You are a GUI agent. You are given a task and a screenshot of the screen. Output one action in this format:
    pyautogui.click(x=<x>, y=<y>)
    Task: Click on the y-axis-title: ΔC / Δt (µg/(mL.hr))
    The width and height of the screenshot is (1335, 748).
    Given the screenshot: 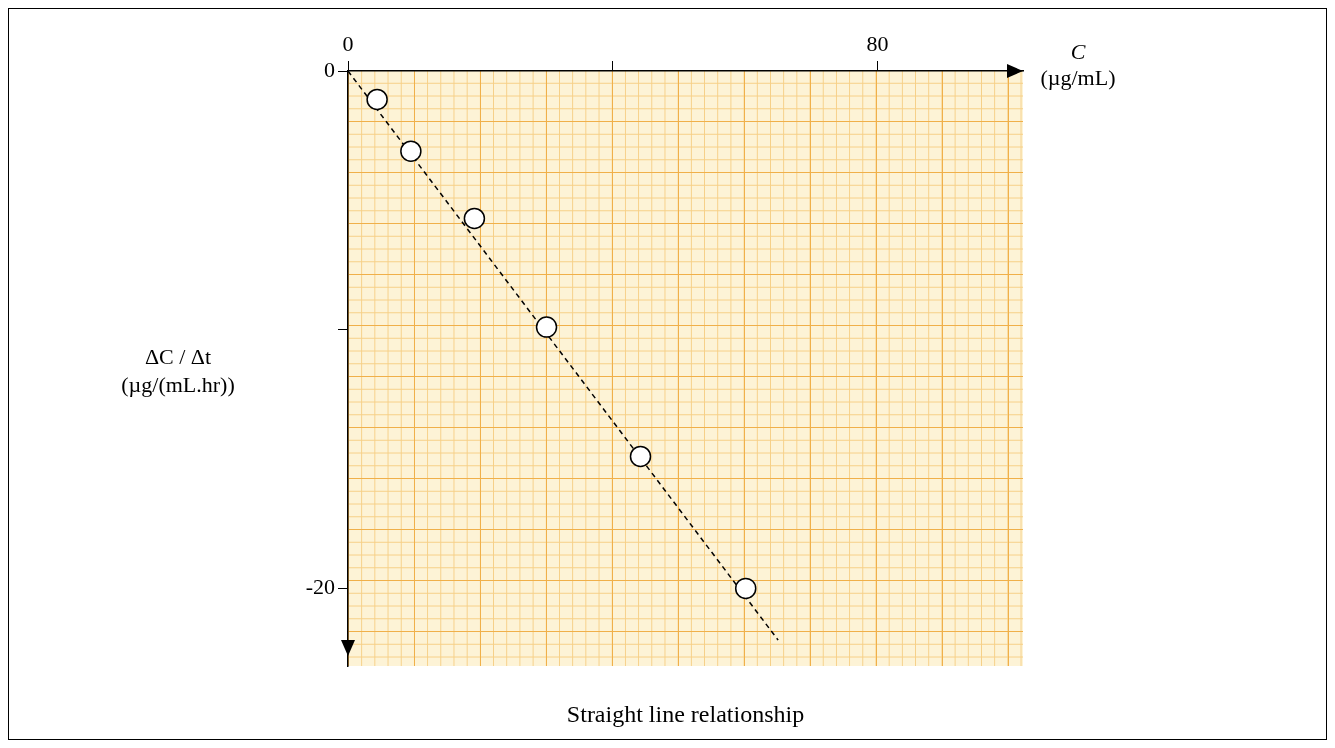 What is the action you would take?
    pyautogui.click(x=178, y=371)
    